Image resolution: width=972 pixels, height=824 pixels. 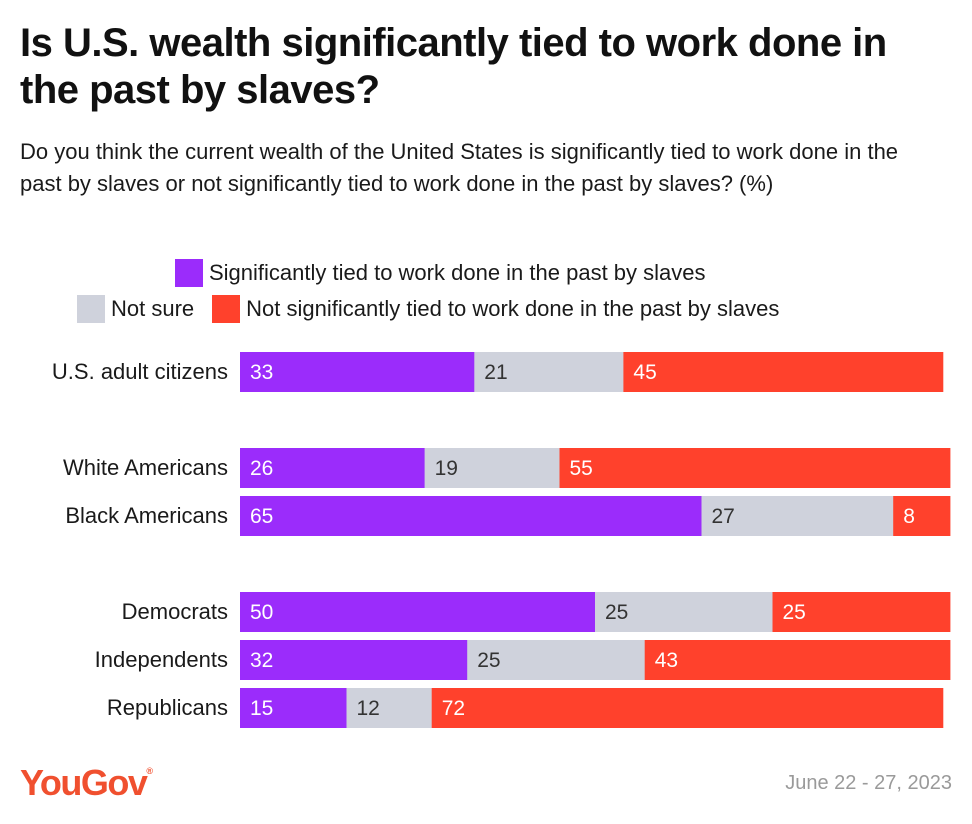 What do you see at coordinates (145, 467) in the screenshot?
I see `category-label-white-americans: White Americans` at bounding box center [145, 467].